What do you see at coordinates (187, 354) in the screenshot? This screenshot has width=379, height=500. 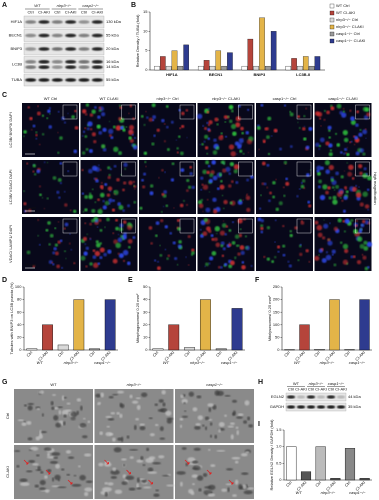 I see `x-tick-label: Ctrl` at bounding box center [187, 354].